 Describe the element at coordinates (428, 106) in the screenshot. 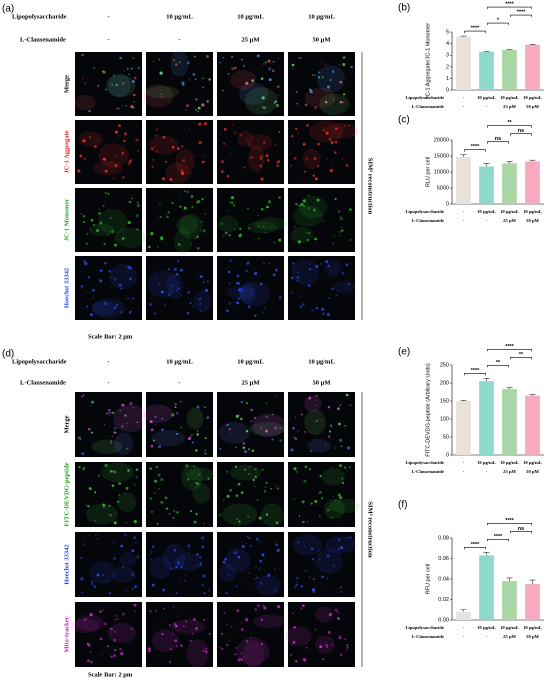

I see `x-row-label: L-Clausenamide` at that location.